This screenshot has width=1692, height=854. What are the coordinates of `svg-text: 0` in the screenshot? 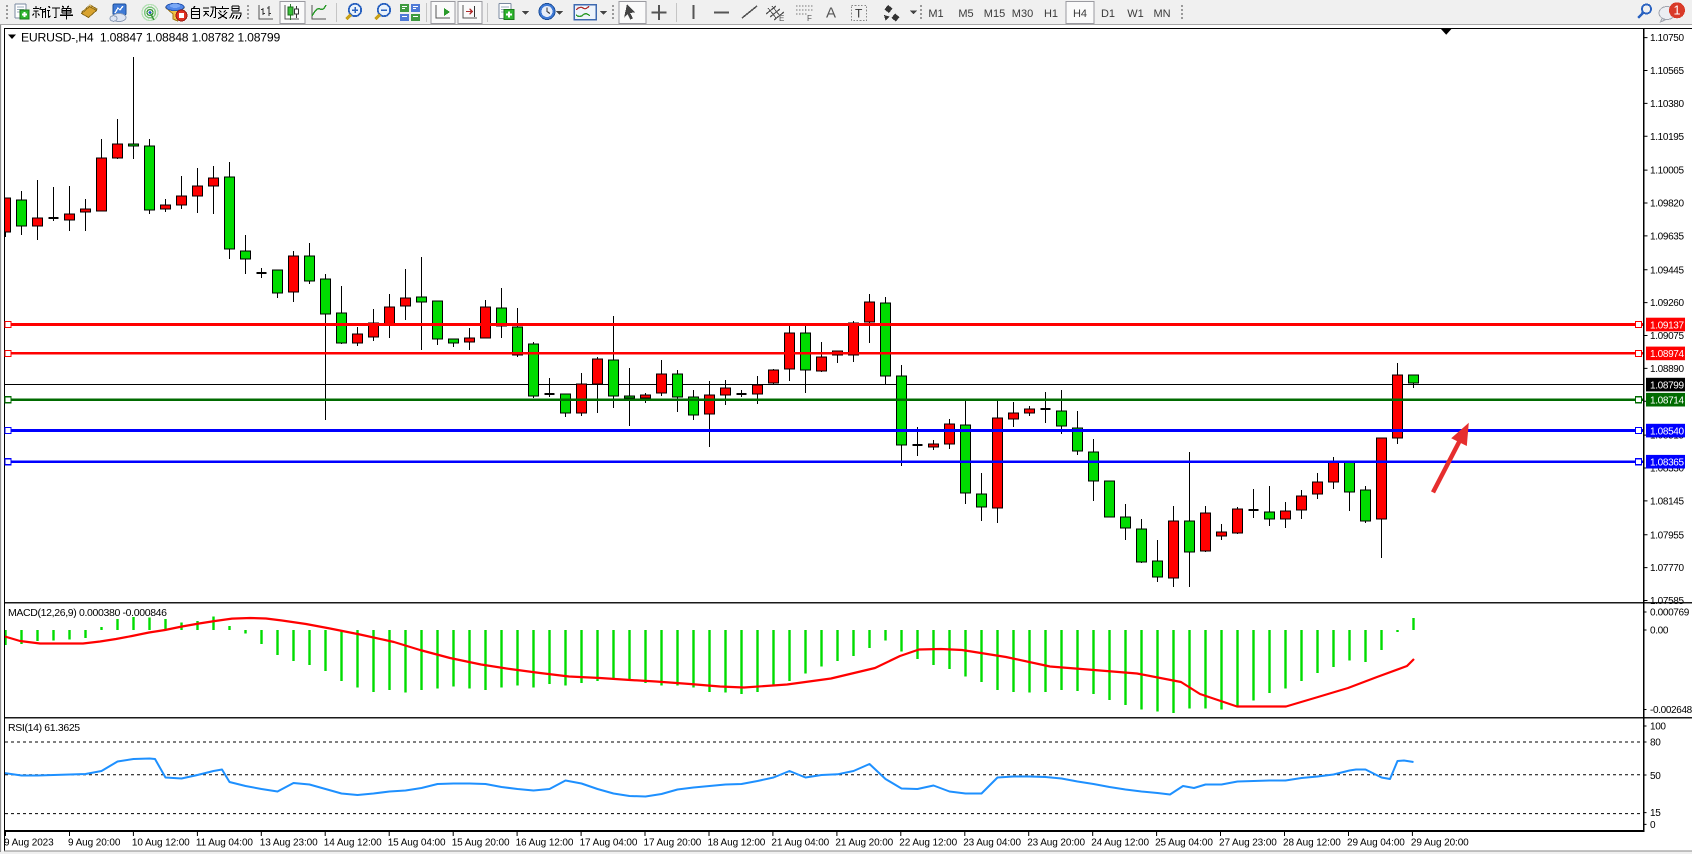 It's located at (1653, 825).